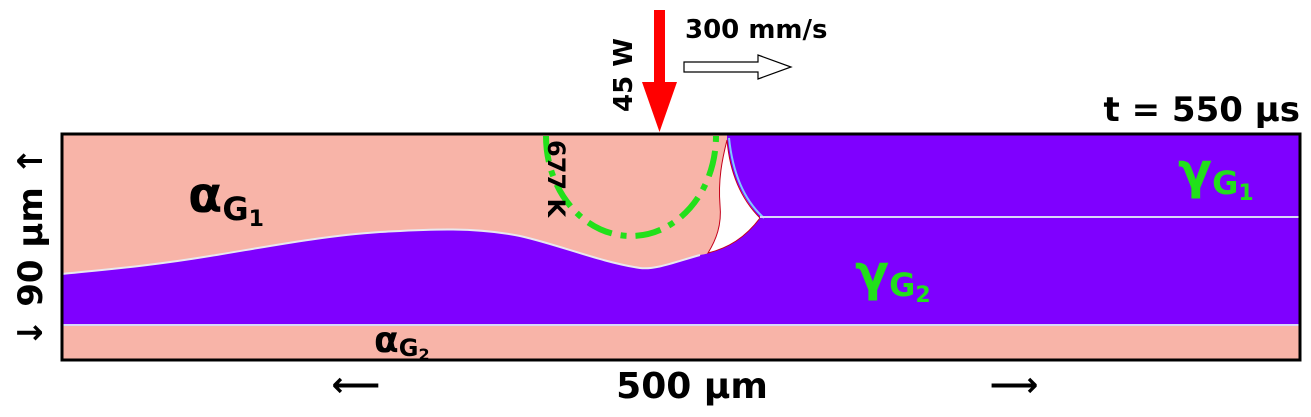 This screenshot has height=417, width=1311. Describe the element at coordinates (624, 75) in the screenshot. I see `laser-power-label: 45 W` at that location.